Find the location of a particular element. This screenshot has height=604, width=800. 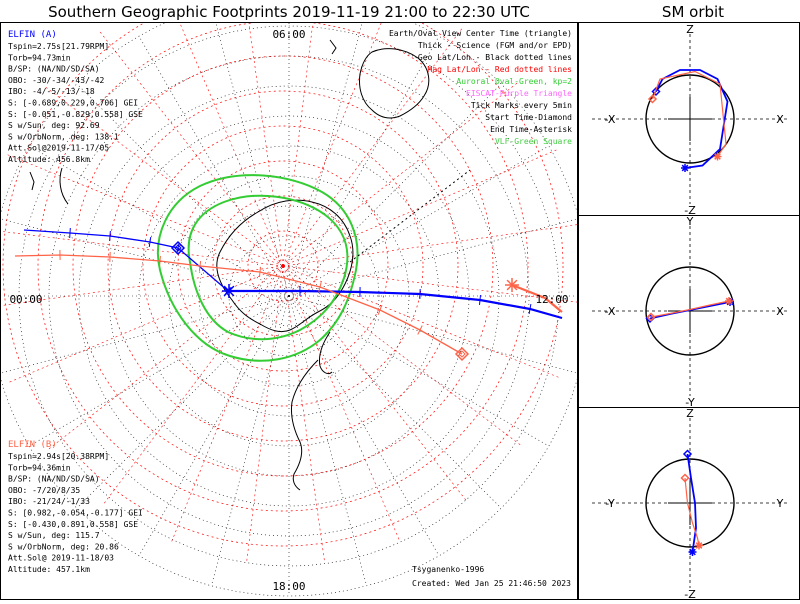

legend-entry: Auroral Oval-Green, kp=2 is located at coordinates (514, 81).